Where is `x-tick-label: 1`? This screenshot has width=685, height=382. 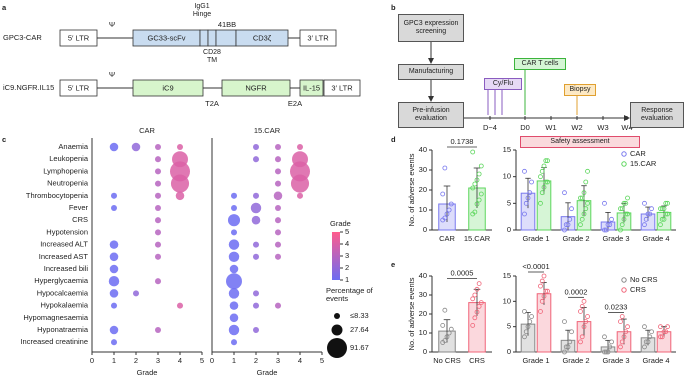
x-tick-label: 1 is located at coordinates (114, 360).